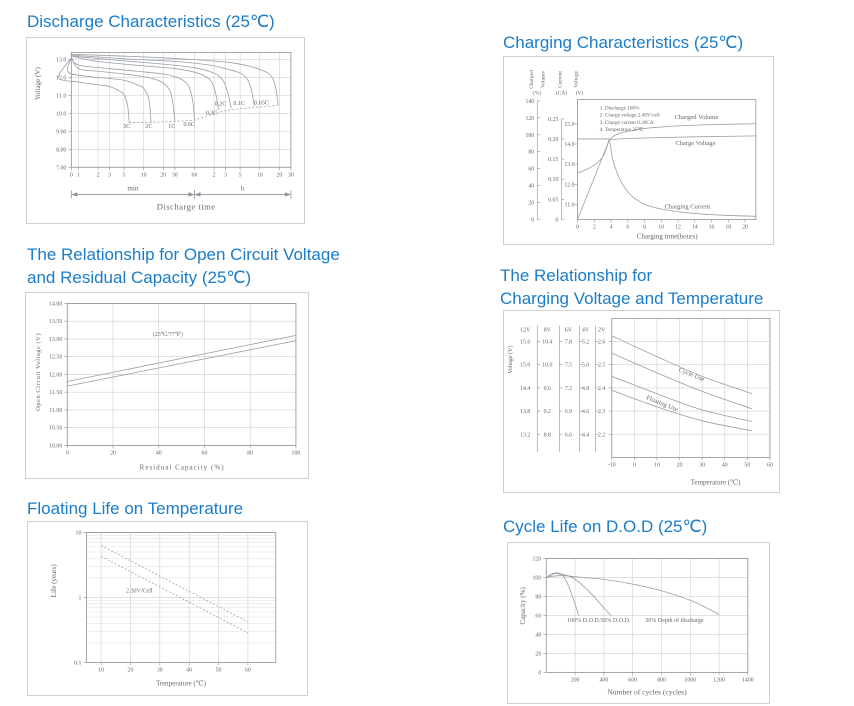 The width and height of the screenshot is (854, 706). I want to click on svg-text: 4V, so click(586, 330).